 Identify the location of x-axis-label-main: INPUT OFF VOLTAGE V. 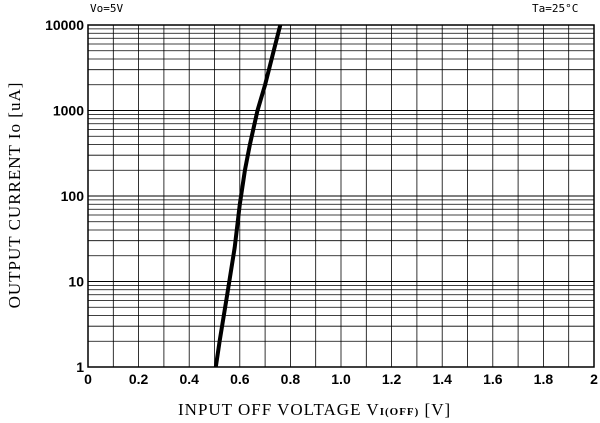
(279, 409).